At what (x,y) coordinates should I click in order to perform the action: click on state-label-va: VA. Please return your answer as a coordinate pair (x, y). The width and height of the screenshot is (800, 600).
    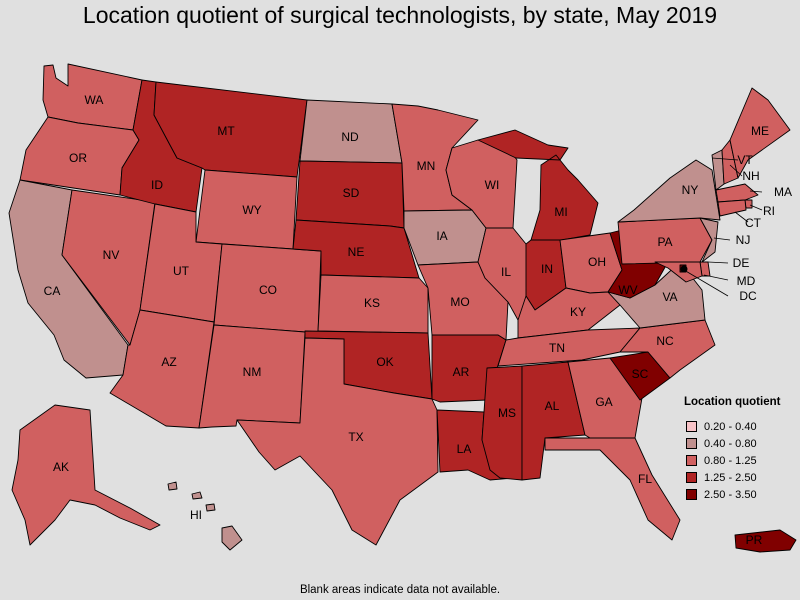
    Looking at the image, I should click on (669, 297).